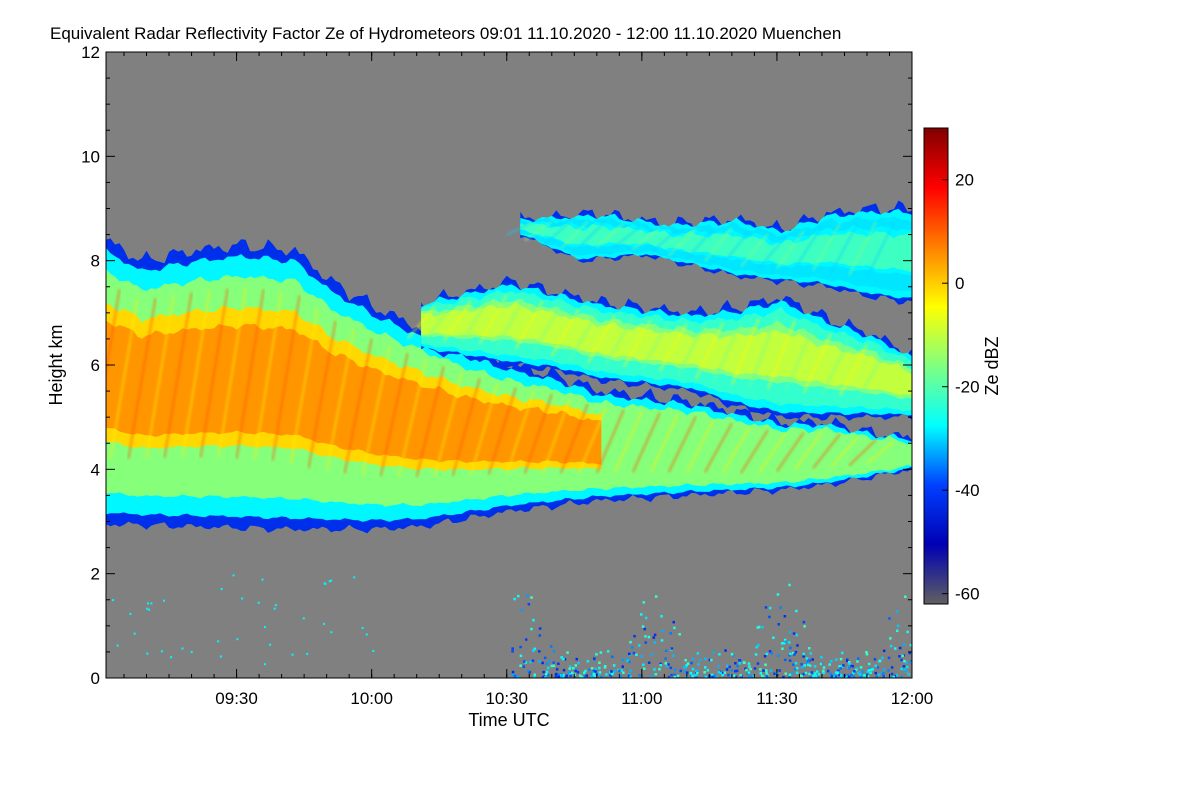 This screenshot has height=800, width=1200. I want to click on cloud-layer, so click(659, 348).